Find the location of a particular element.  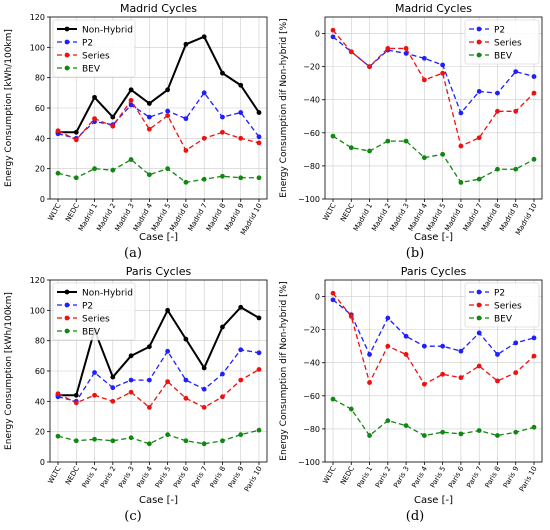

x-tick-label: WLTC is located at coordinates (329, 212).